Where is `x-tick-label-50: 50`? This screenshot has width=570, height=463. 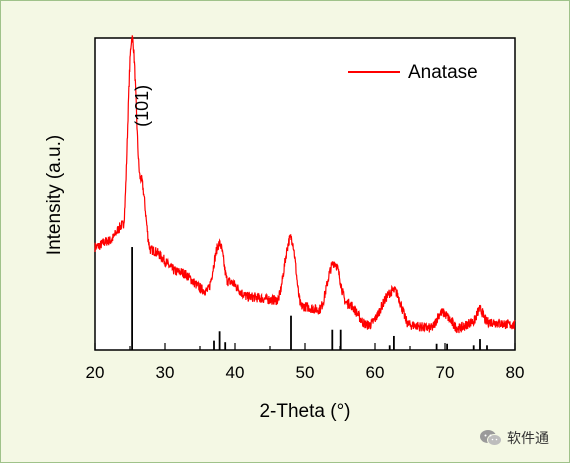 x-tick-label-50: 50 is located at coordinates (305, 372).